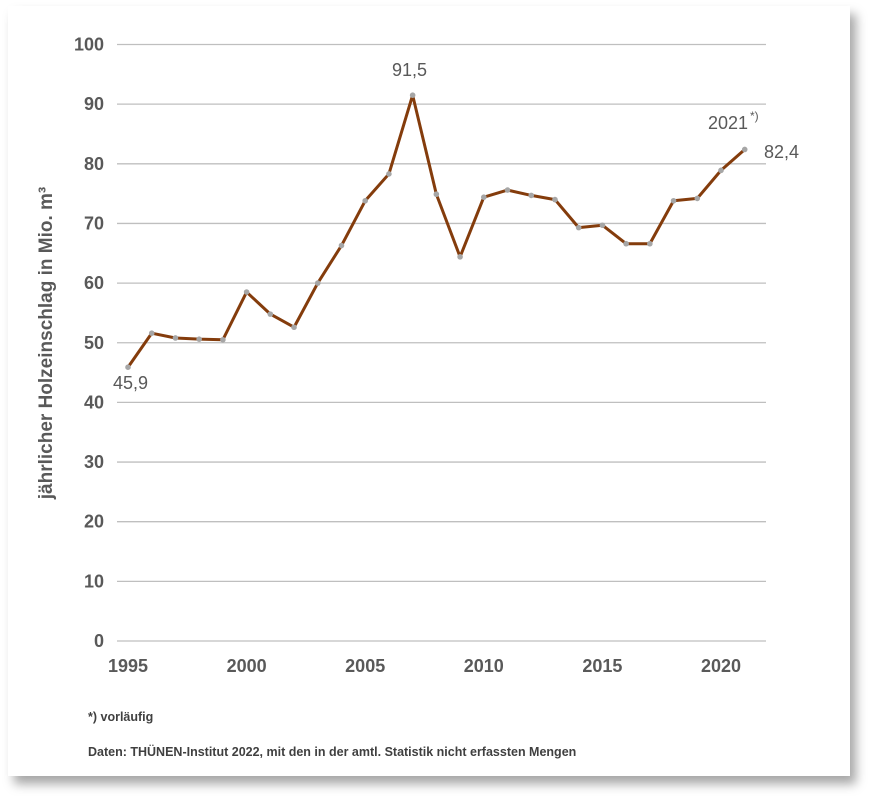  What do you see at coordinates (130, 383) in the screenshot?
I see `annotation-first: 45,9` at bounding box center [130, 383].